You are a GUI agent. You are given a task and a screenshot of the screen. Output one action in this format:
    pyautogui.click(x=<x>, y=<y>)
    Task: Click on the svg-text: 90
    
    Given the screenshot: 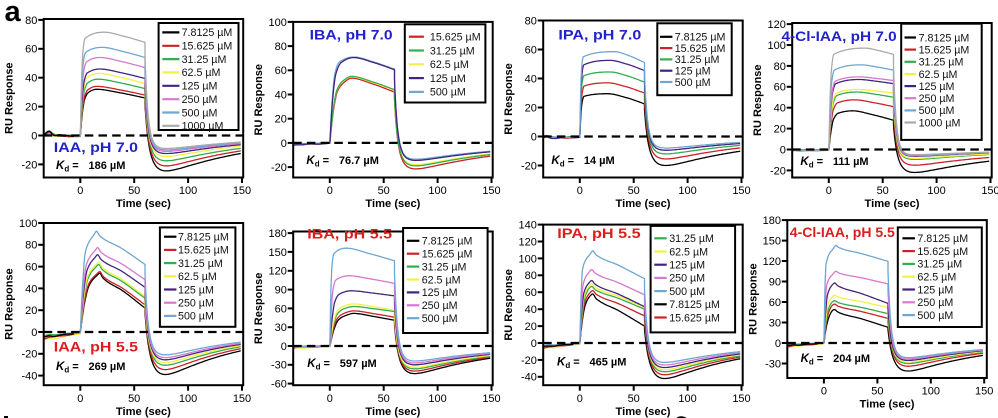 What is the action you would take?
    pyautogui.click(x=775, y=282)
    